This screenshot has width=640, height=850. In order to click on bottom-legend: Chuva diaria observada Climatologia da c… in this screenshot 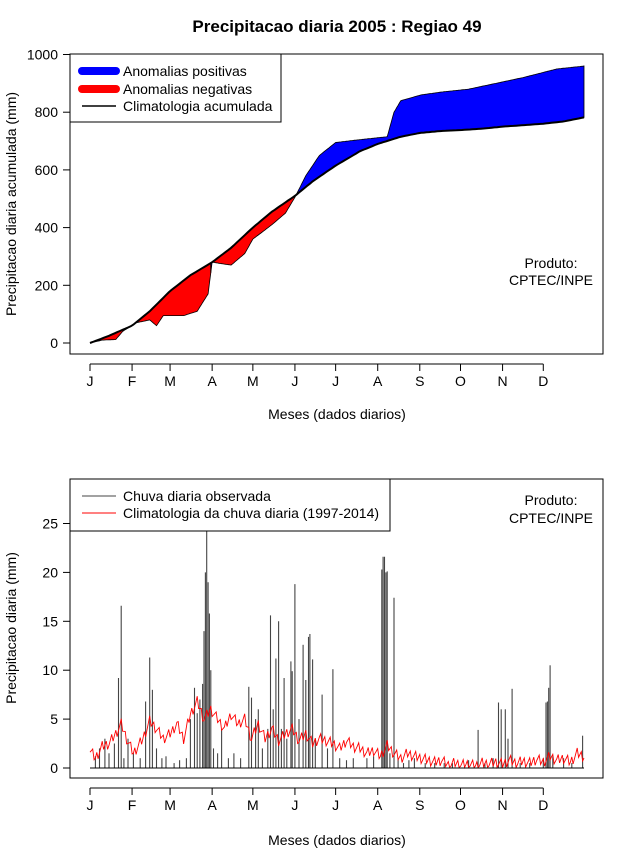, I will do `click(230, 505)`.